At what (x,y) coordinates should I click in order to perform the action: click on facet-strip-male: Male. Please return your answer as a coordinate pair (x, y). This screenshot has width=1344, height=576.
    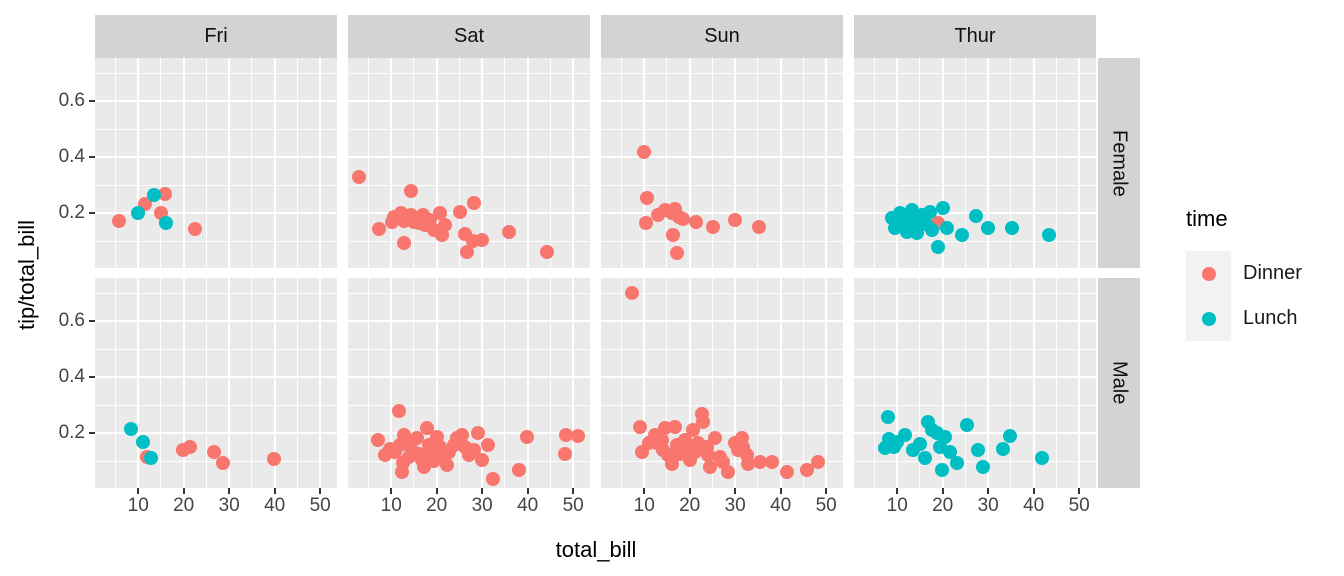
    Looking at the image, I should click on (1119, 383).